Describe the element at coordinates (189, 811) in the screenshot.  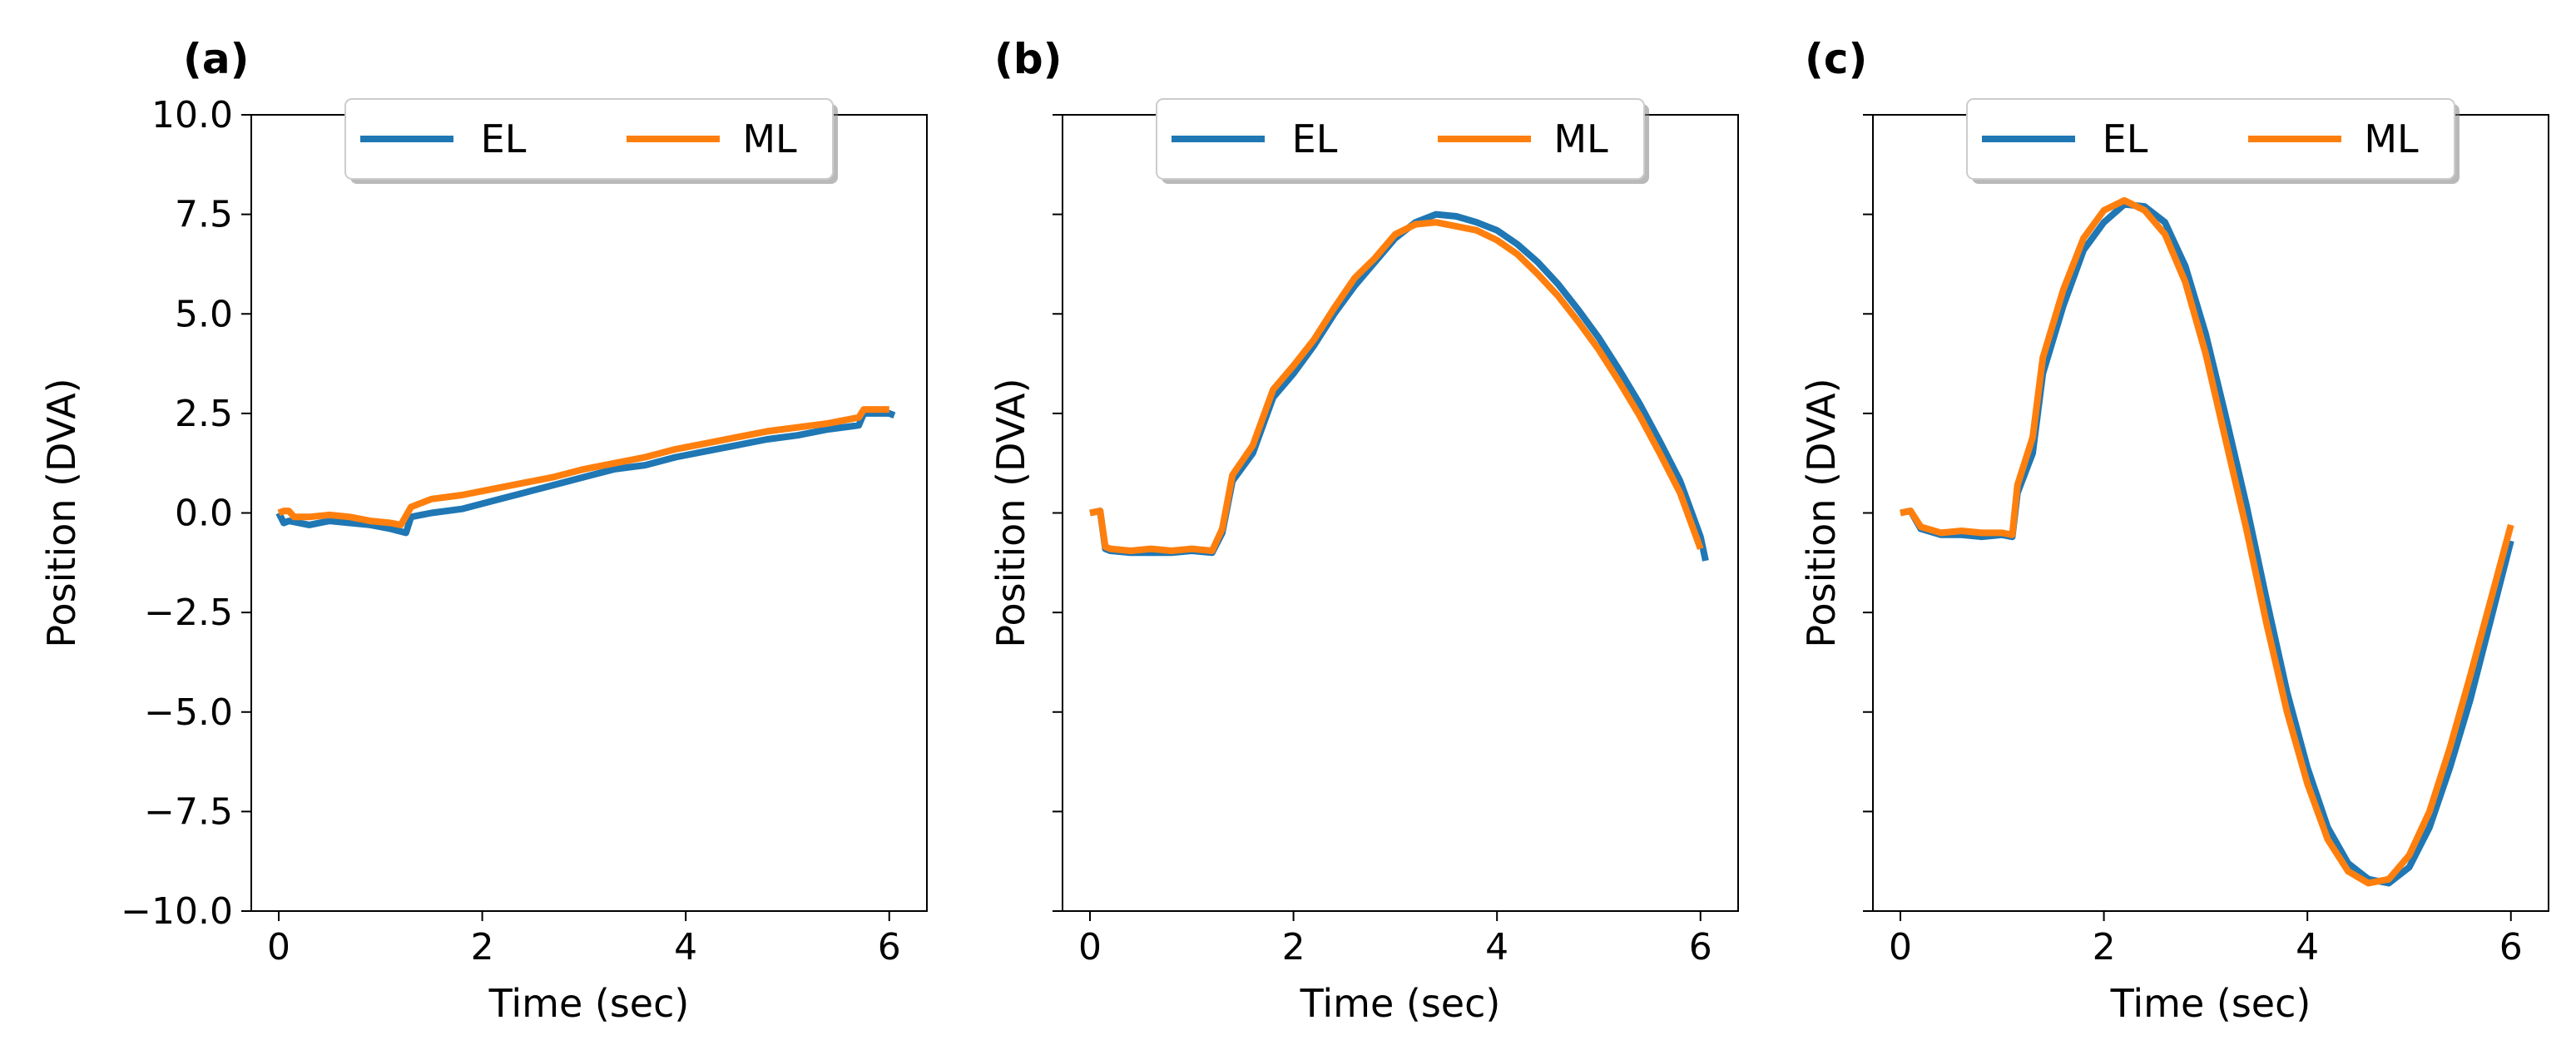
I see `y-tick-label: −7.5` at that location.